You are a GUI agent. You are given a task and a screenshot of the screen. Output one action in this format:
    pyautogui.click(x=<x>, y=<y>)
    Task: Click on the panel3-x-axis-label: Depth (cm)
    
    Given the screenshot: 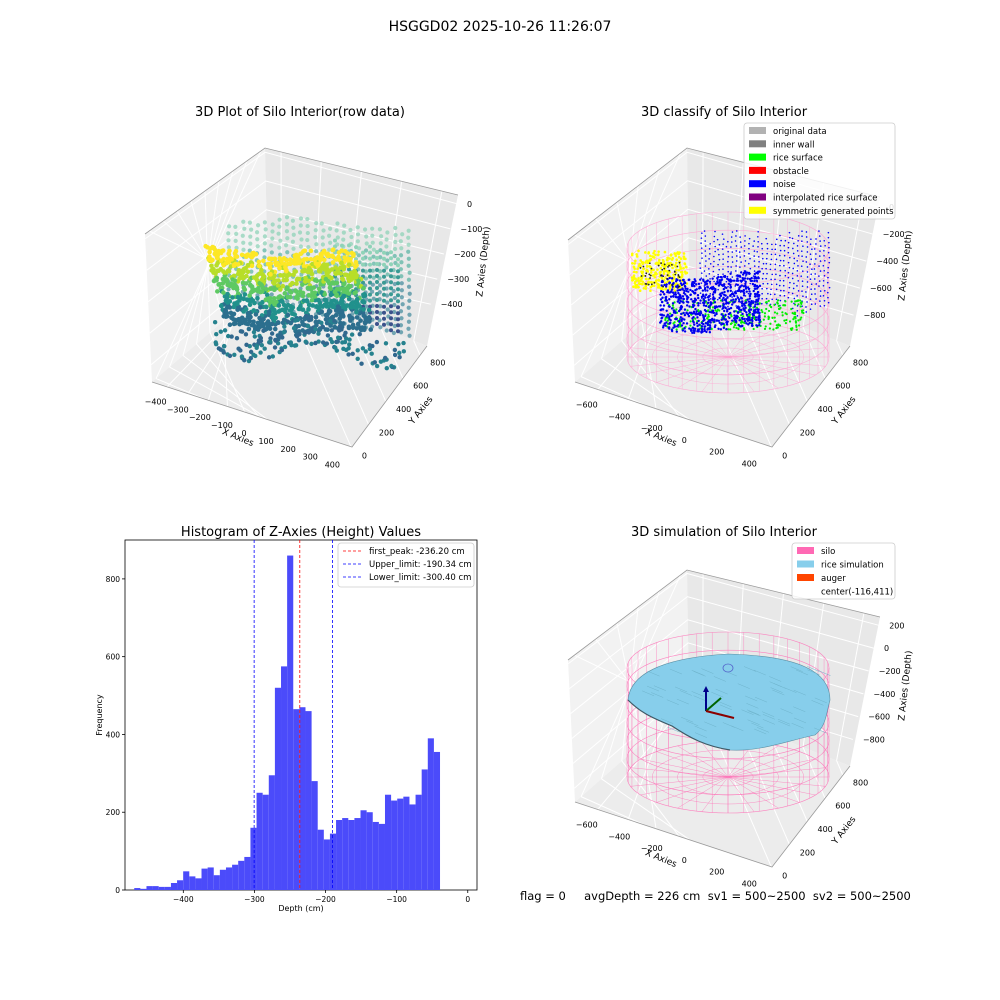 What is the action you would take?
    pyautogui.click(x=300, y=908)
    